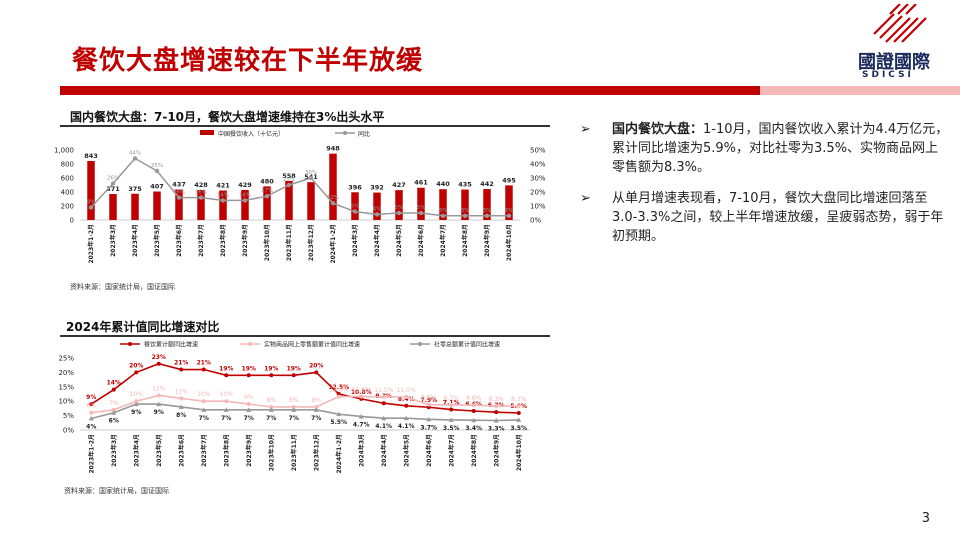  Describe the element at coordinates (420, 344) in the screenshot. I see `legend-marker` at that location.